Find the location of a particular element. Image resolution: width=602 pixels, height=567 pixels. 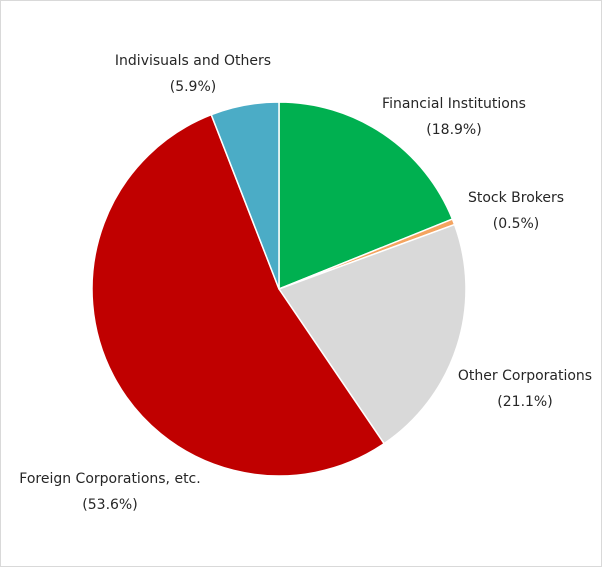

label-foreign-corporations: Foreign Corporations, etc. (53.6%) is located at coordinates (109, 492).